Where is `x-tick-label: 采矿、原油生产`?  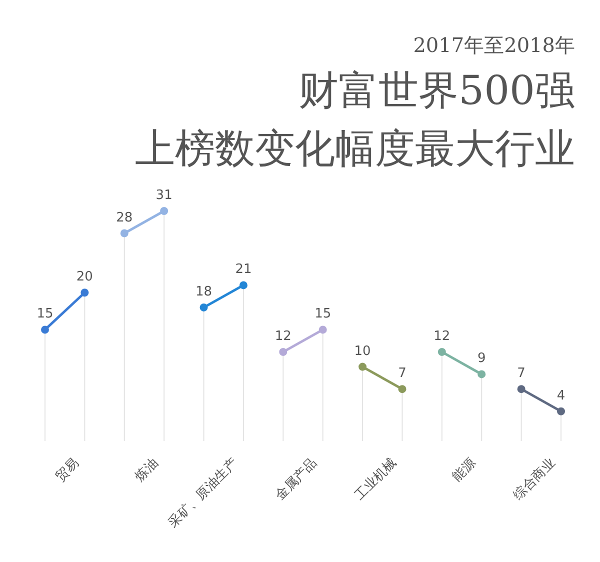 x-tick-label: 采矿、原油生产 is located at coordinates (203, 493).